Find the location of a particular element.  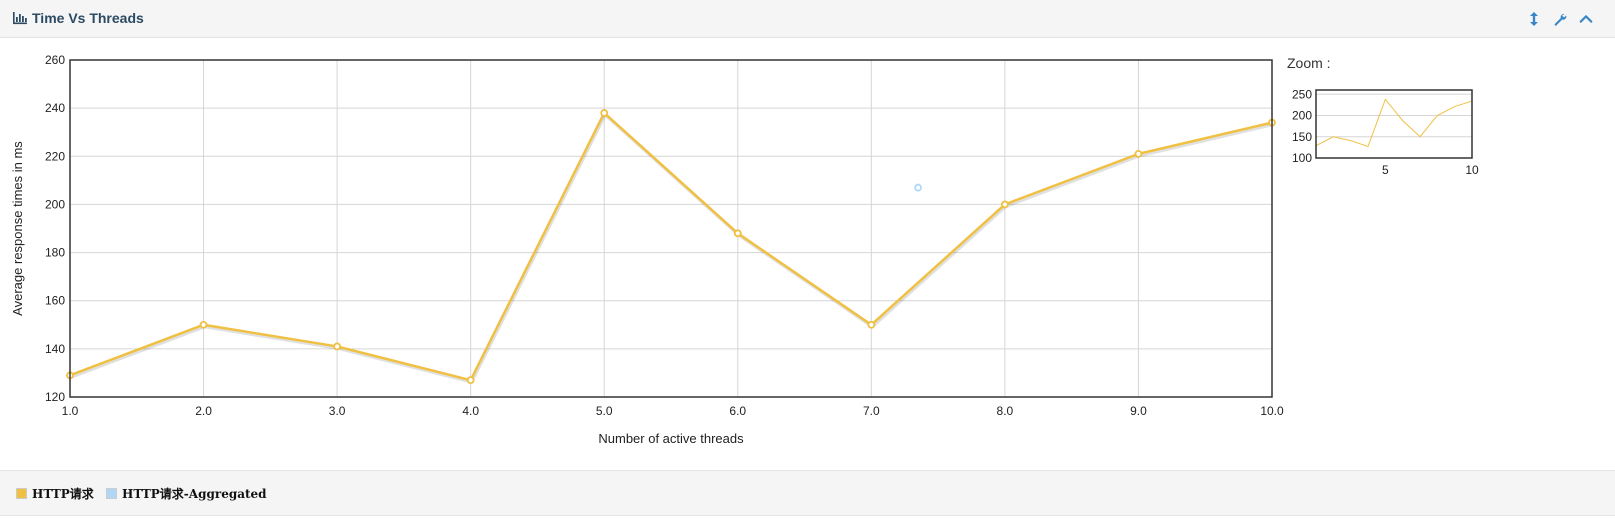

zoom-label: Zoom : is located at coordinates (1309, 63).